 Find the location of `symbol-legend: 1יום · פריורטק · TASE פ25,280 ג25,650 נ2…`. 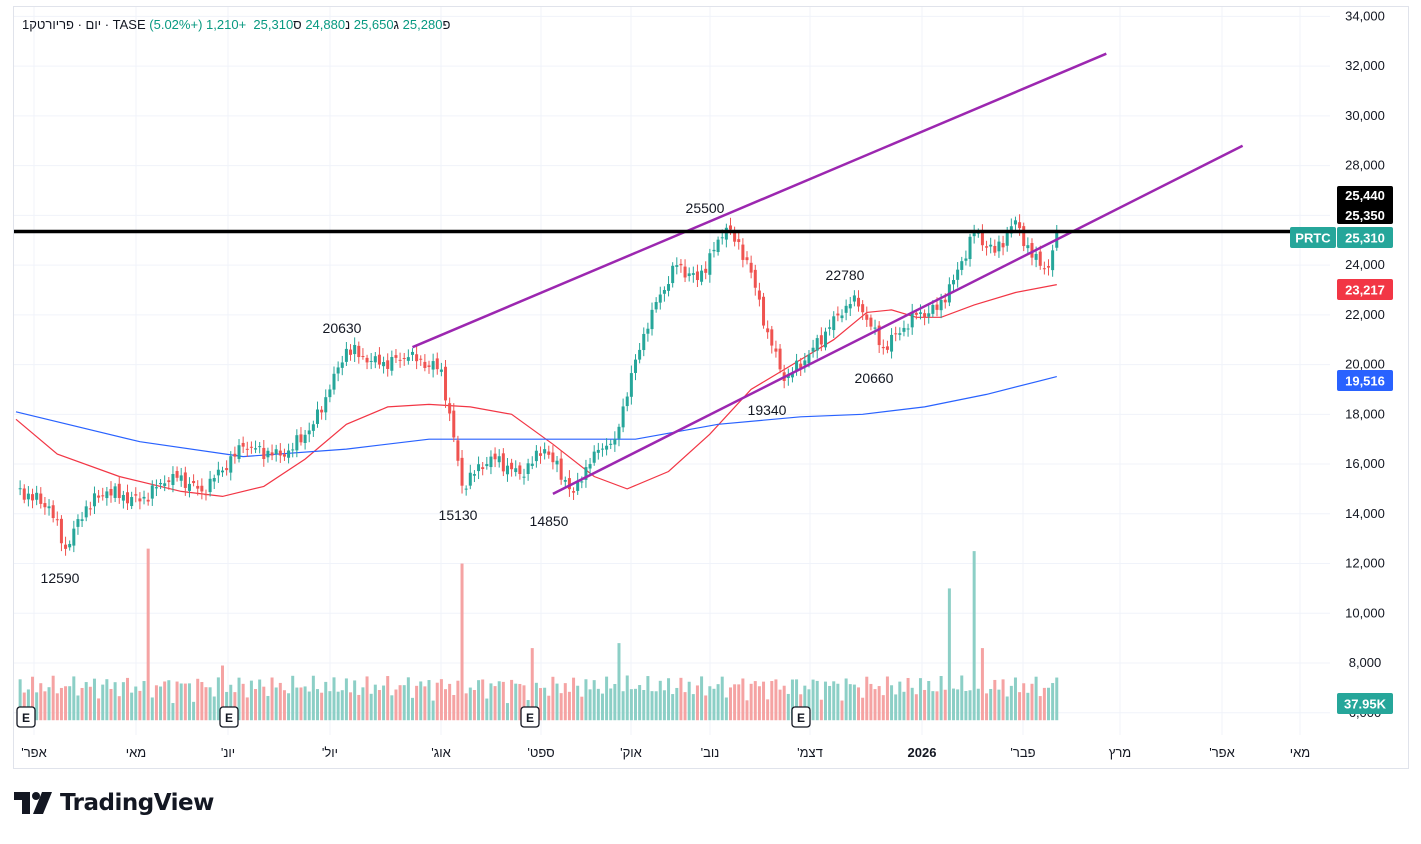

symbol-legend: 1יום · פריורטק · TASE פ25,280 ג25,650 נ2… is located at coordinates (236, 24).